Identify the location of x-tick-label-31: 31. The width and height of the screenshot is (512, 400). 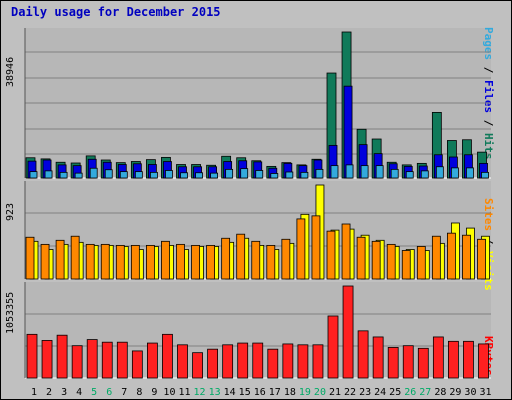
(485, 392).